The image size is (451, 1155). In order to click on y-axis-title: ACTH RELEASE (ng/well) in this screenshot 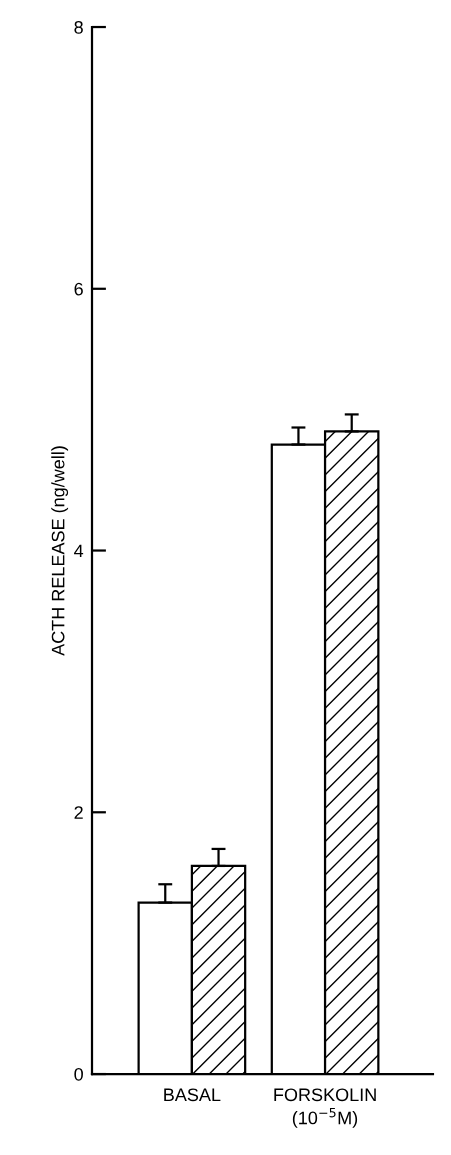, I will do `click(60, 551)`.